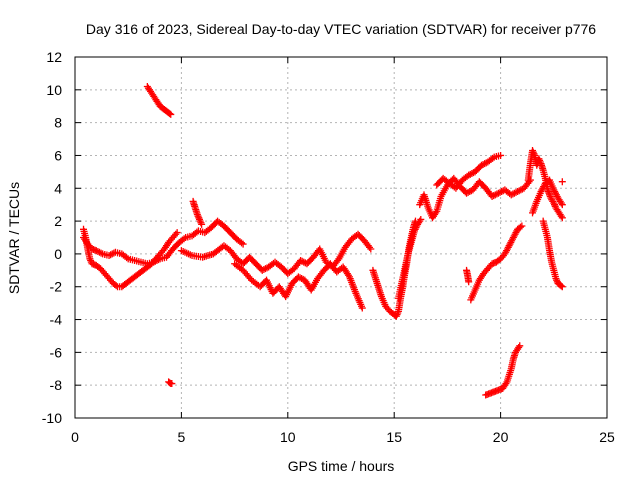 Image resolution: width=640 pixels, height=480 pixels. I want to click on series-outlier-right, so click(562, 182).